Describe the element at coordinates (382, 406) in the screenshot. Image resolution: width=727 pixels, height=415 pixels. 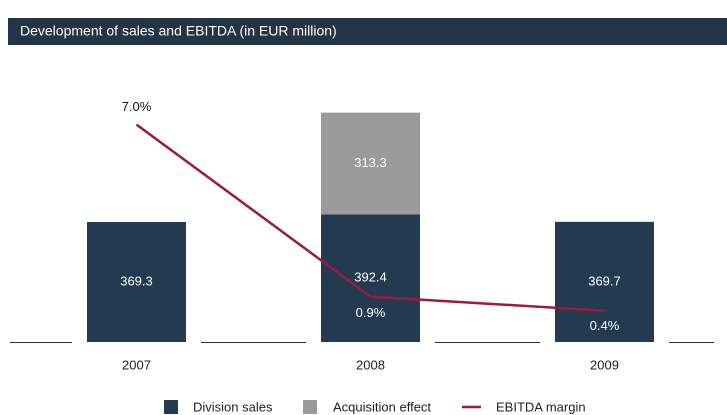
I see `legend-label: Acquisition effect` at that location.